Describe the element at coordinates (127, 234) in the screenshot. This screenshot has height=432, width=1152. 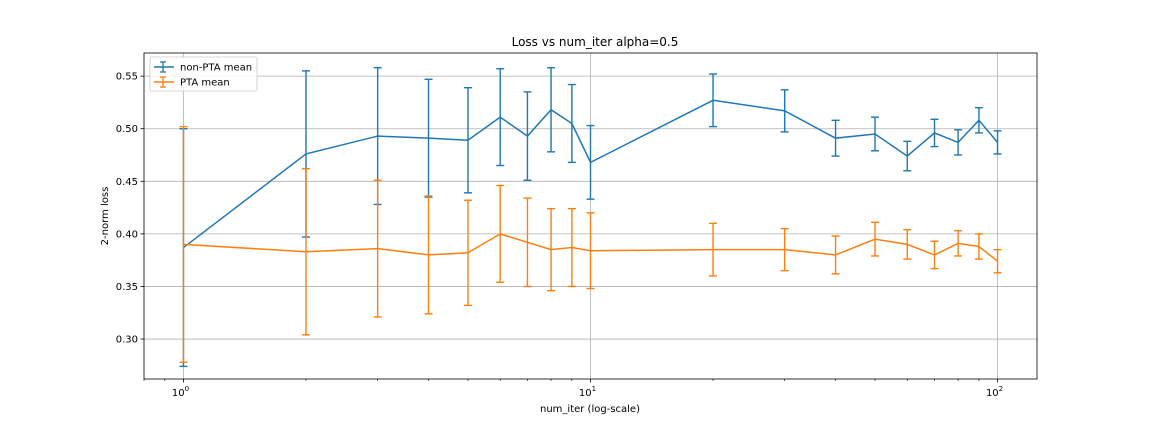
I see `y-tick-label: 0.40` at that location.